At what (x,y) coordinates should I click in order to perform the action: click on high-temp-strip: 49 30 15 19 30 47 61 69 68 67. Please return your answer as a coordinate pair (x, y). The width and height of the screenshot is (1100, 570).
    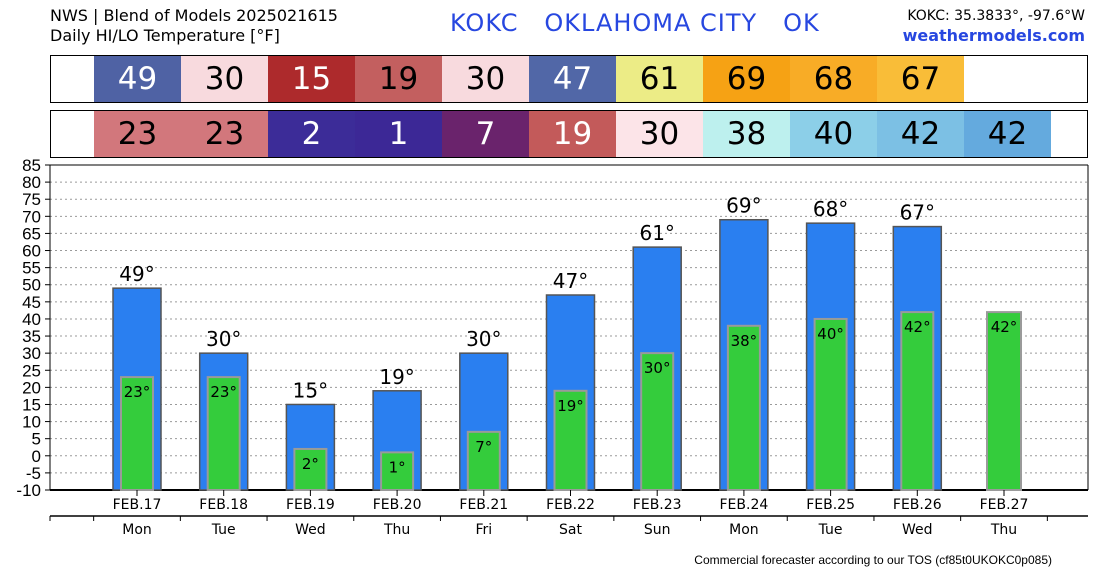
    Looking at the image, I should click on (569, 79).